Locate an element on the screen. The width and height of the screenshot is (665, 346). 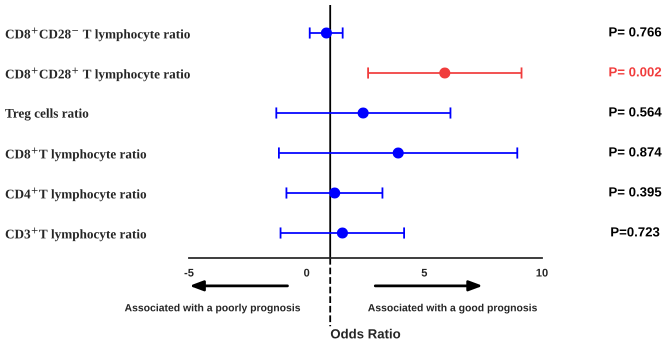
y-tick-label: CD8$^{+}$T lymphocyte ratio is located at coordinates (76, 155).